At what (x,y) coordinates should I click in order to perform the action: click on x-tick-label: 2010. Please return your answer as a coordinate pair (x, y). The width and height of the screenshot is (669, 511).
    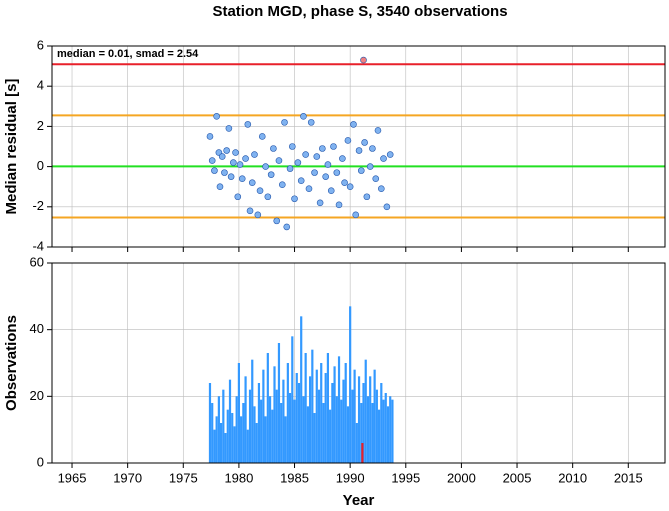
    Looking at the image, I should click on (572, 477).